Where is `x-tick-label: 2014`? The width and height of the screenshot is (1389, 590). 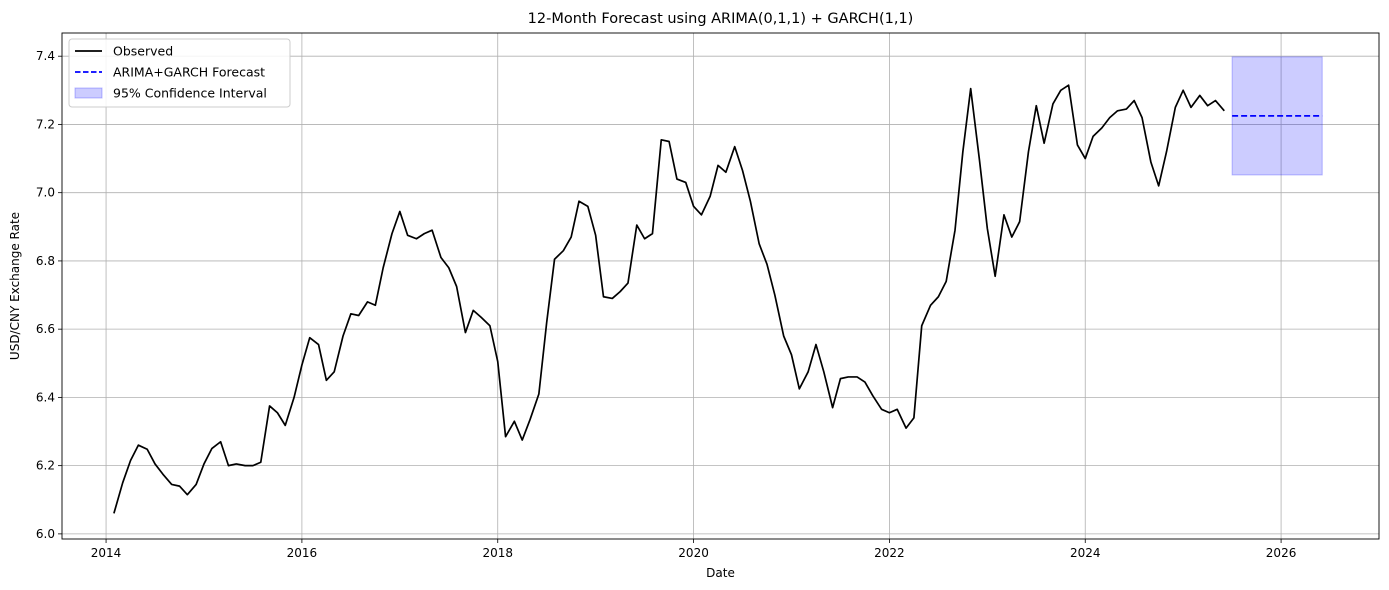
x-tick-label: 2014 is located at coordinates (106, 553).